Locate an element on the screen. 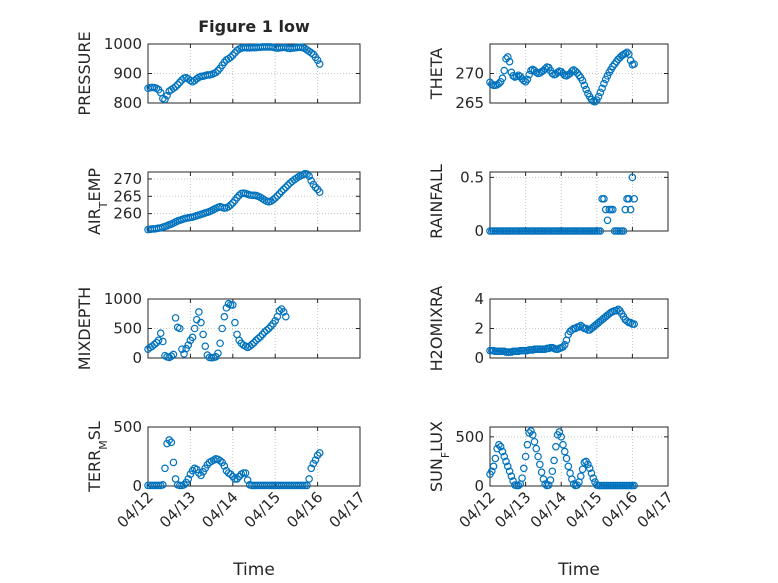  y-axis-label: PRESSURE is located at coordinates (84, 73).